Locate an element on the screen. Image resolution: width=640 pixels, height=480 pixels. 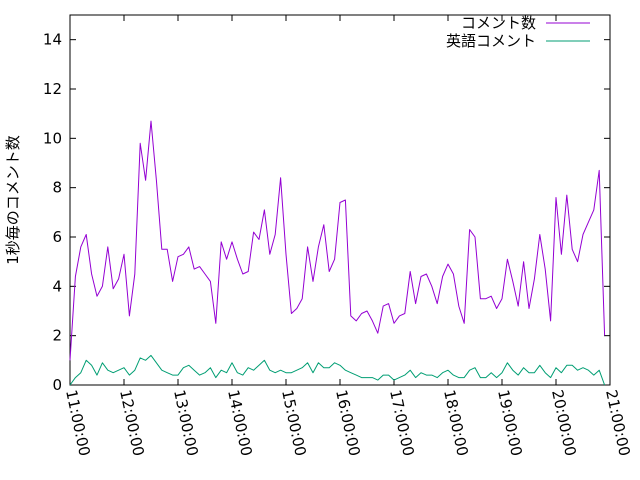
y-tick-label-2: 4 is located at coordinates (57, 286).